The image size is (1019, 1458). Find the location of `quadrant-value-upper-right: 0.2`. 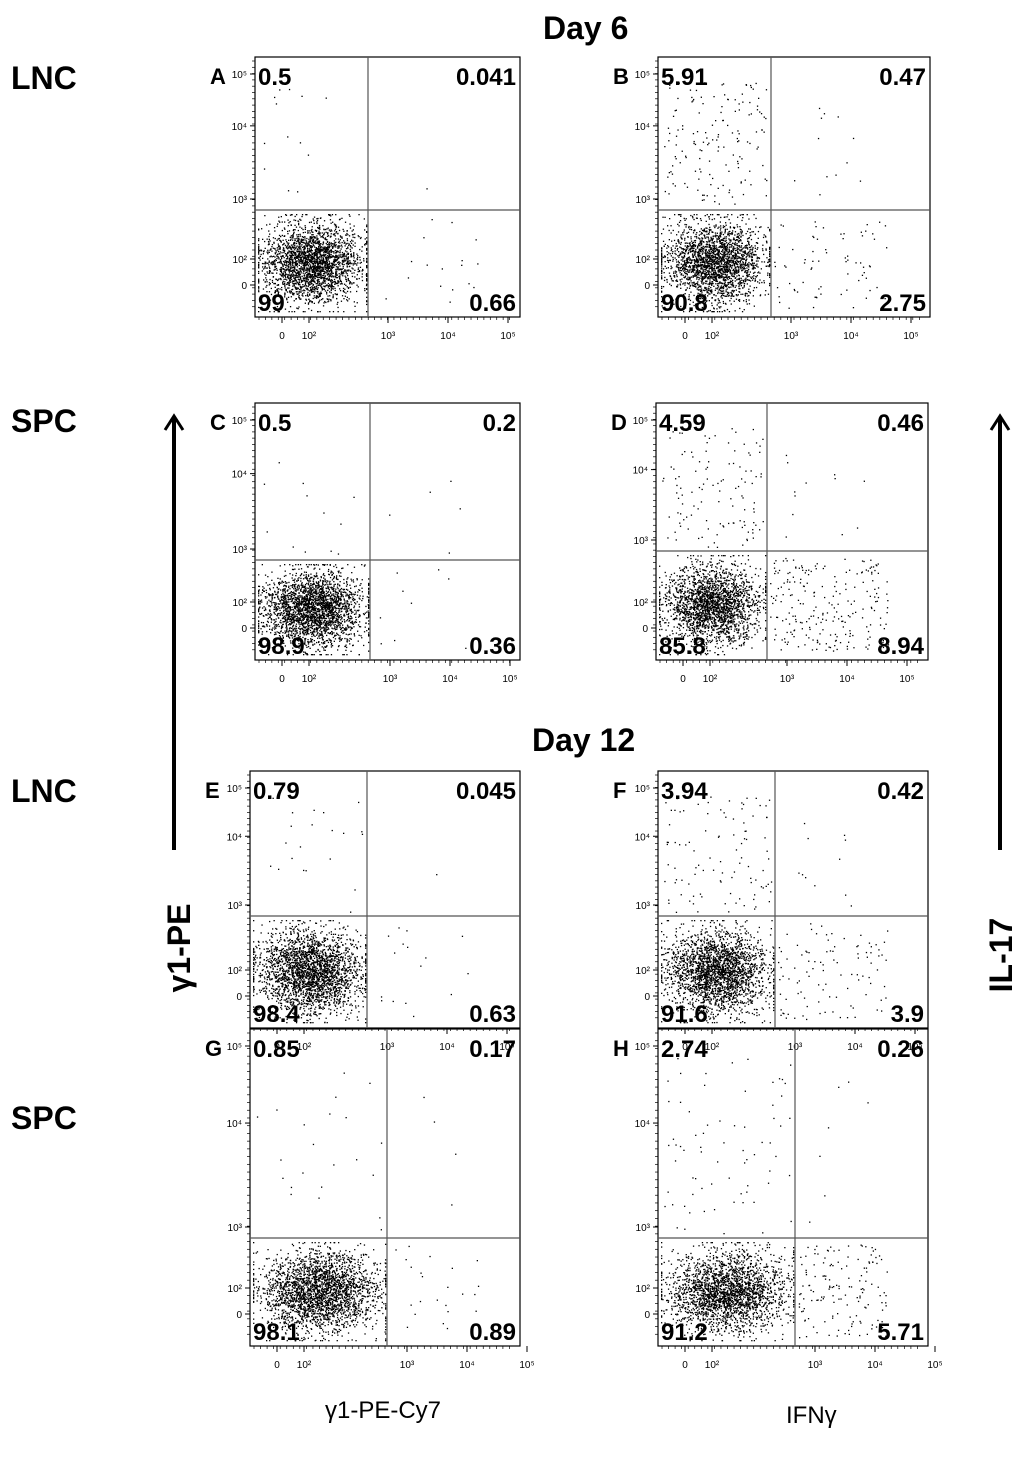

quadrant-value-upper-right: 0.2 is located at coordinates (499, 423).